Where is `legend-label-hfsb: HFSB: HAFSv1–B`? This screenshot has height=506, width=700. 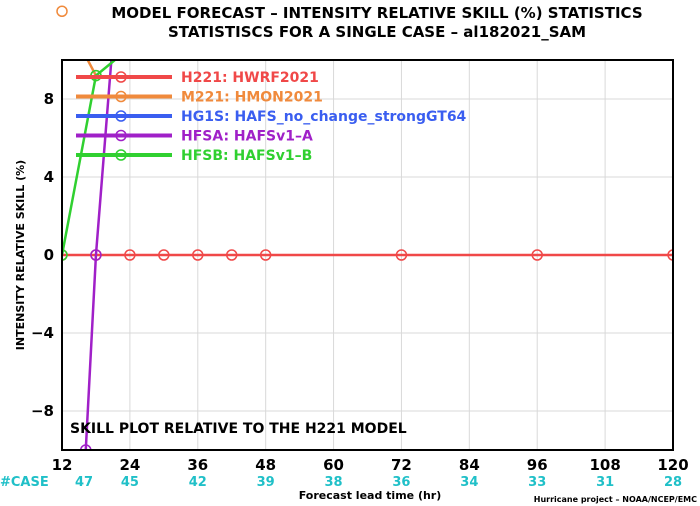
legend-label-hfsb: HFSB: HAFSv1–B is located at coordinates (246, 156).